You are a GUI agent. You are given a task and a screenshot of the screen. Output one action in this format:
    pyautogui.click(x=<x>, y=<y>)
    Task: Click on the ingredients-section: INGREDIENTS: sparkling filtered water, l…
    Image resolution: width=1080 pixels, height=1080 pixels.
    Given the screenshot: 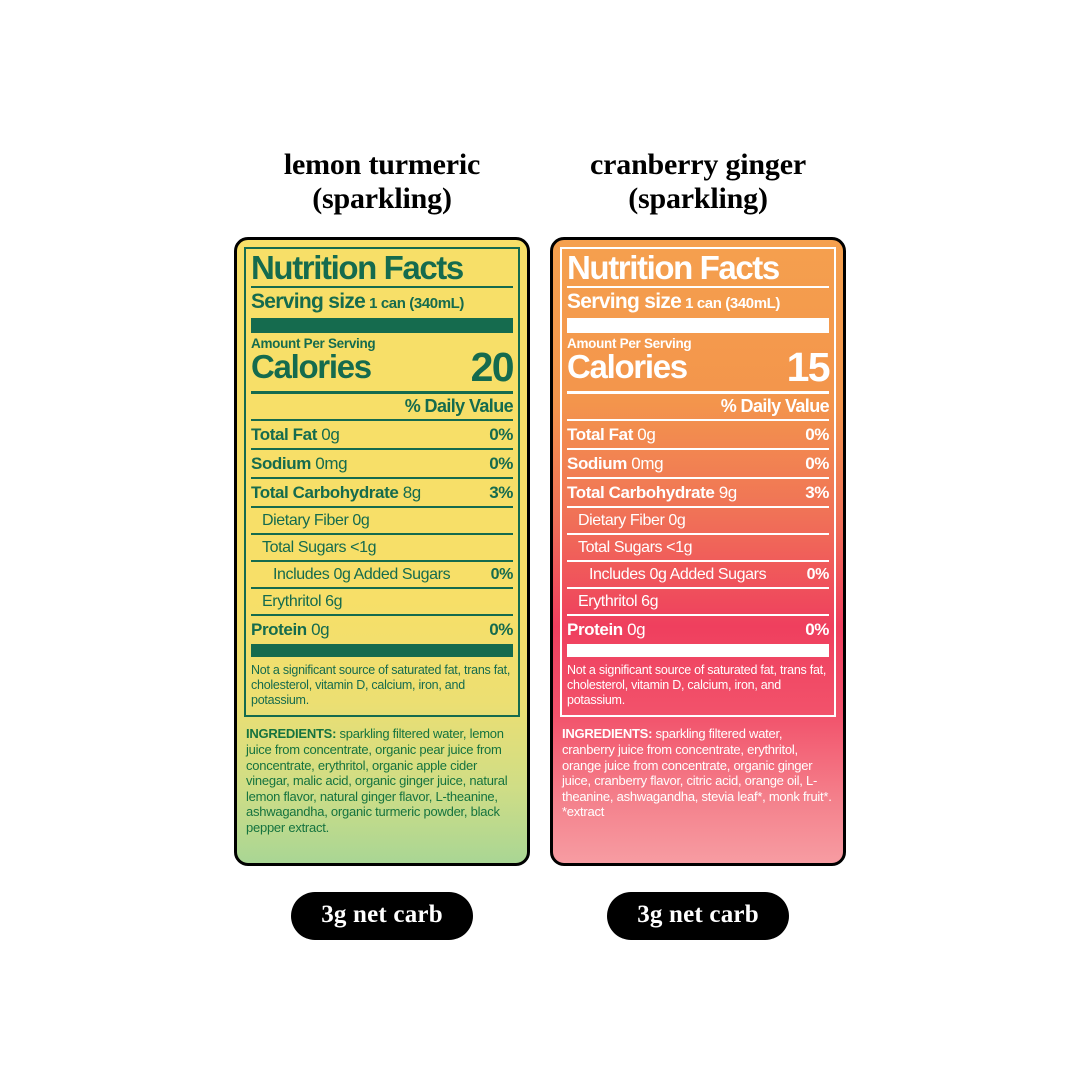 What is the action you would take?
    pyautogui.click(x=377, y=780)
    